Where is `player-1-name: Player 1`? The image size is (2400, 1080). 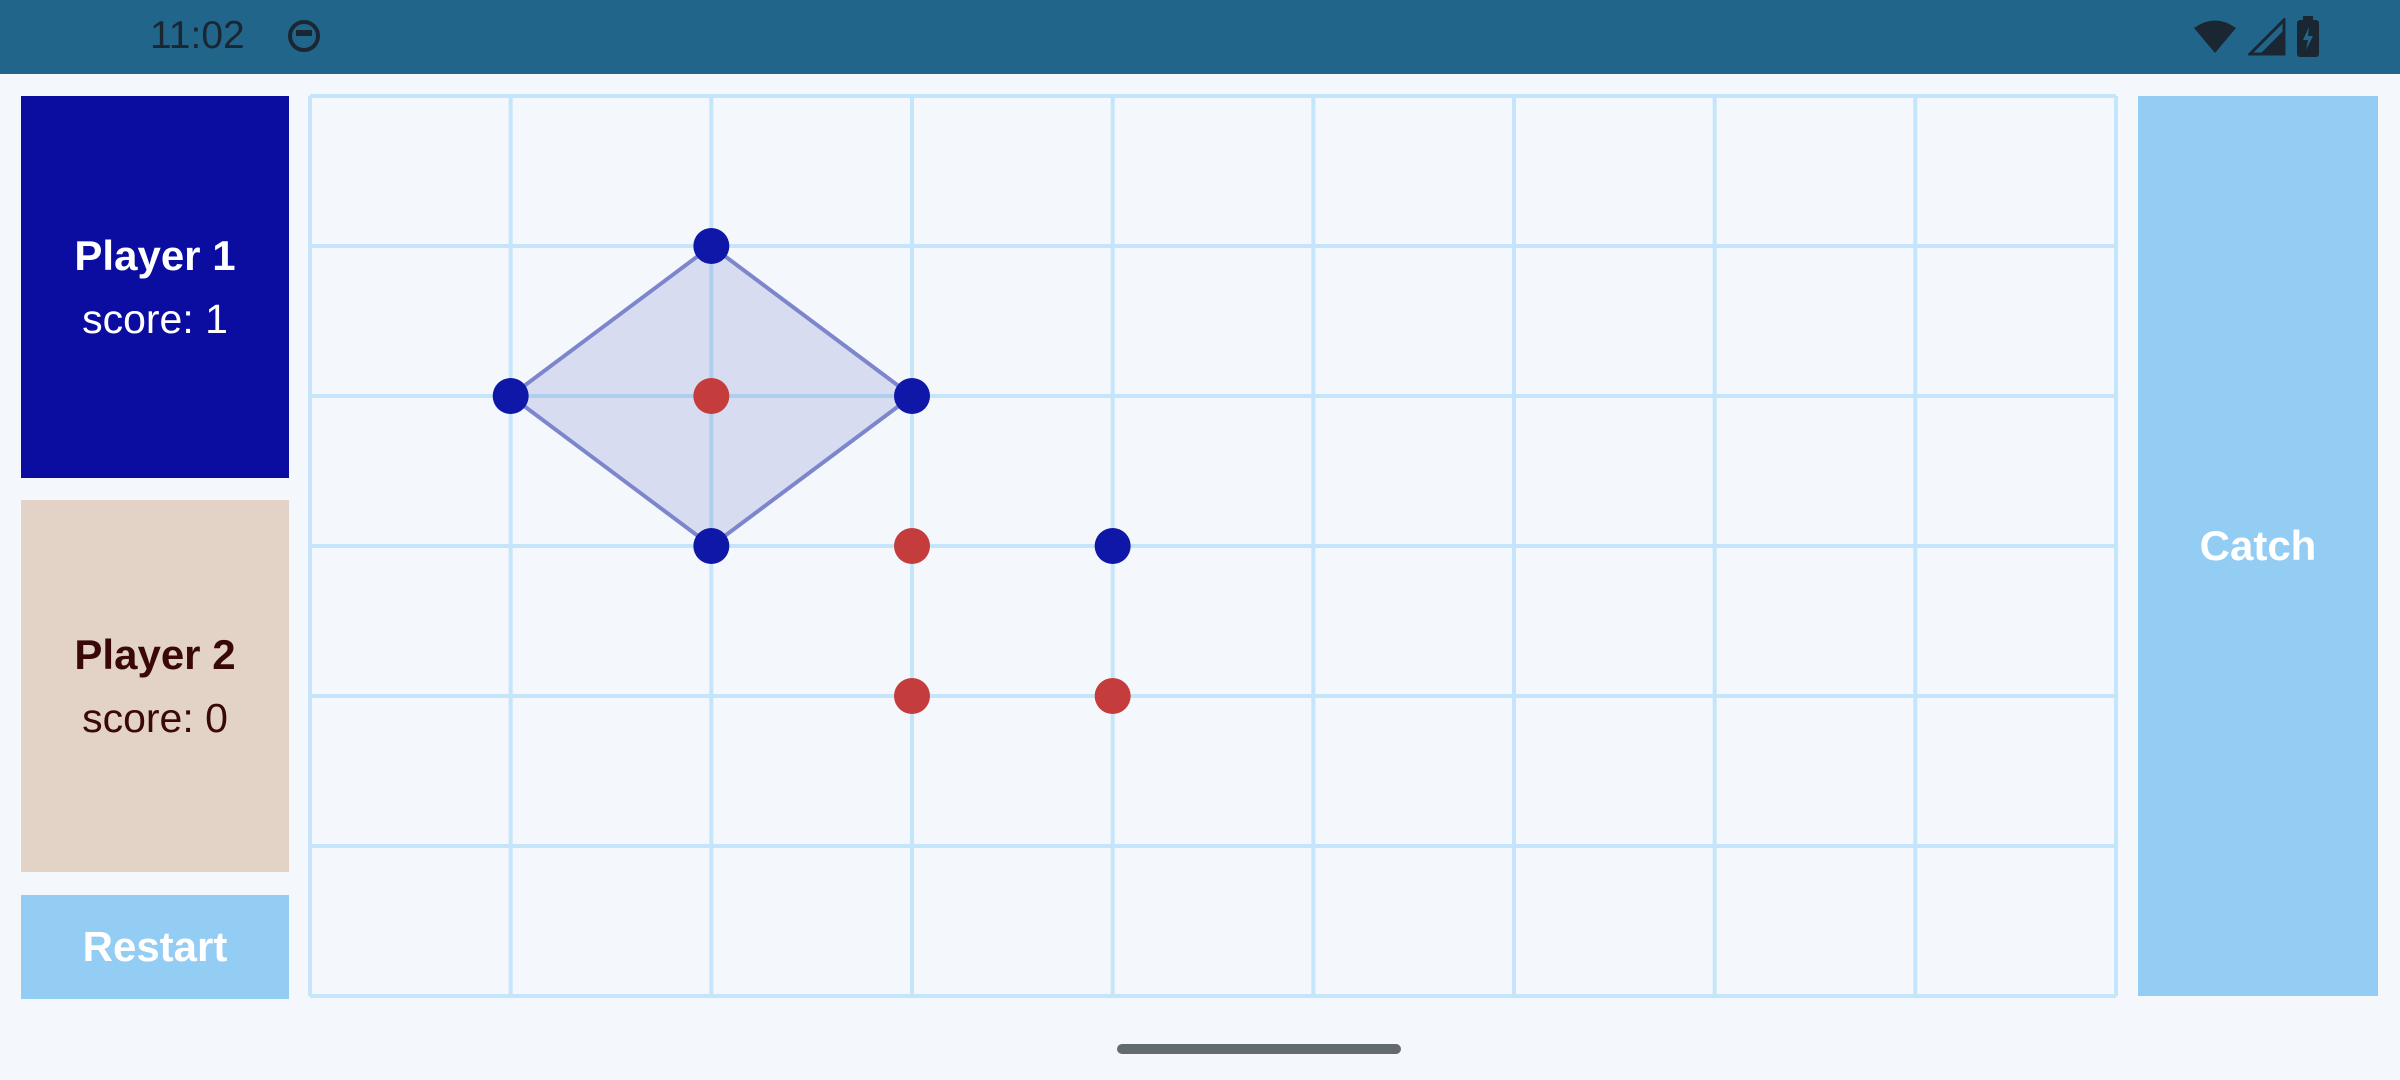 player-1-name: Player 1 is located at coordinates (155, 255).